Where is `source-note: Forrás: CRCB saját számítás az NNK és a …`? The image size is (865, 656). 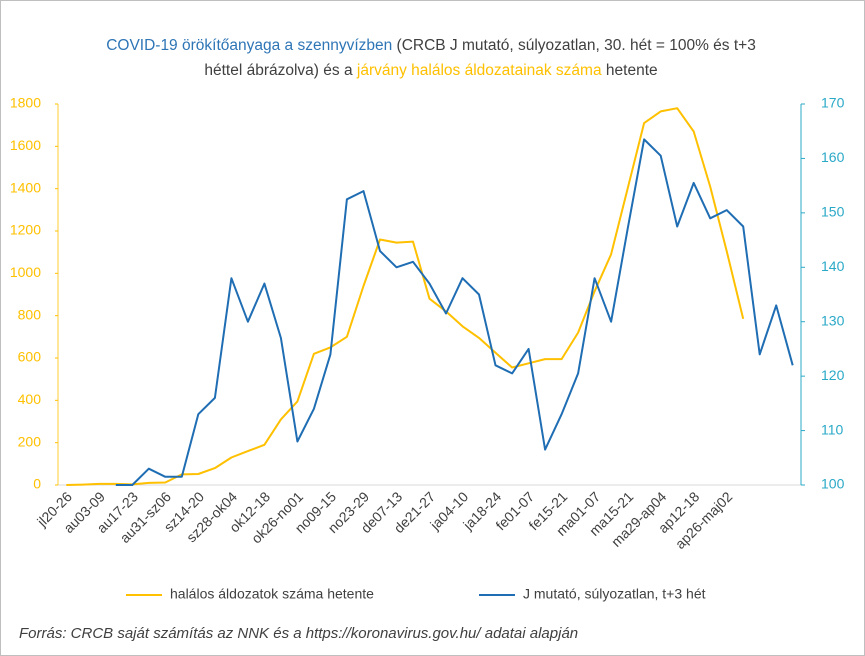 source-note: Forrás: CRCB saját számítás az NNK és a … is located at coordinates (298, 633).